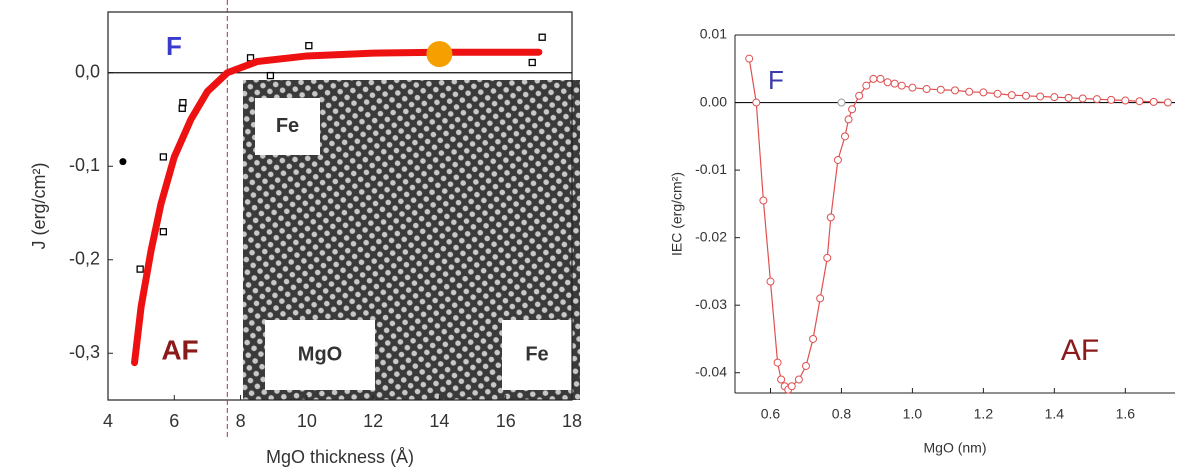  I want to click on inset-label: MgO, so click(320, 354).